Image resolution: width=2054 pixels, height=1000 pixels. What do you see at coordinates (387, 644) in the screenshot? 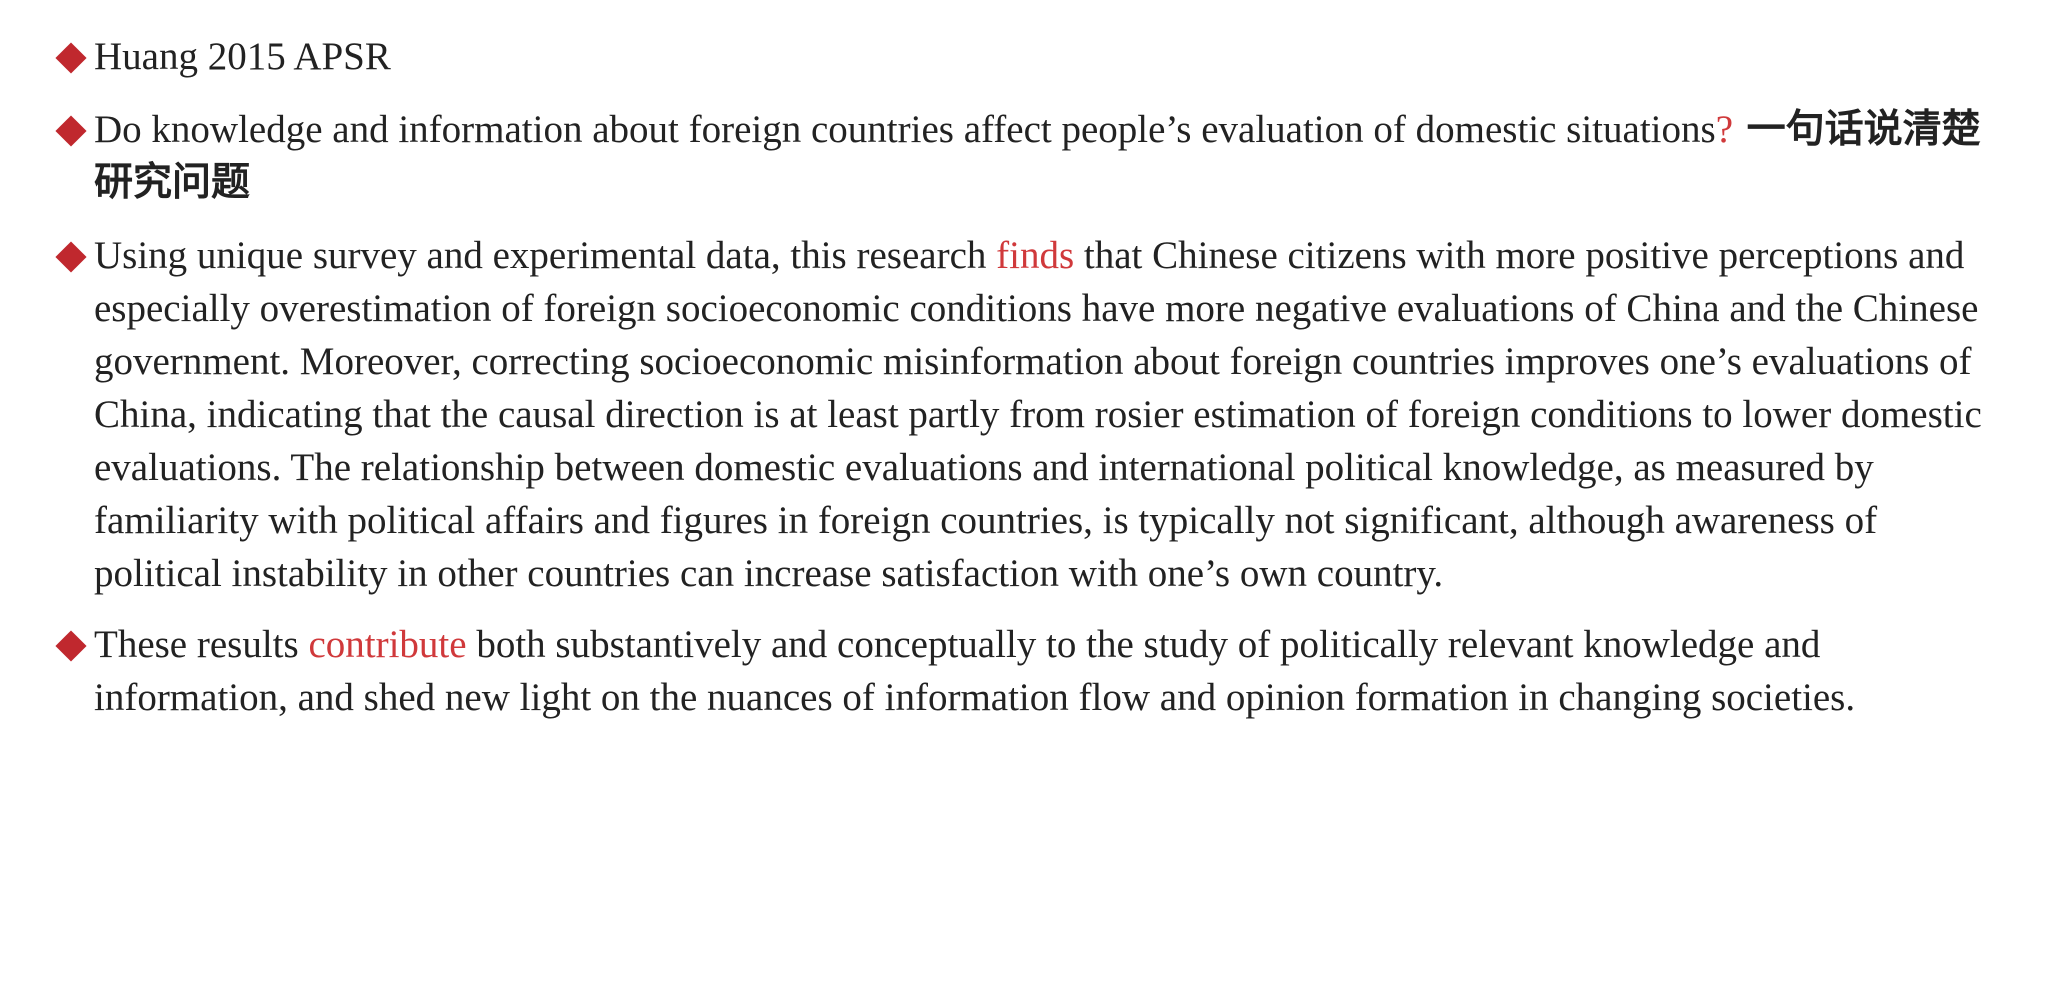
I see `contribution-highlight: contribute` at bounding box center [387, 644].